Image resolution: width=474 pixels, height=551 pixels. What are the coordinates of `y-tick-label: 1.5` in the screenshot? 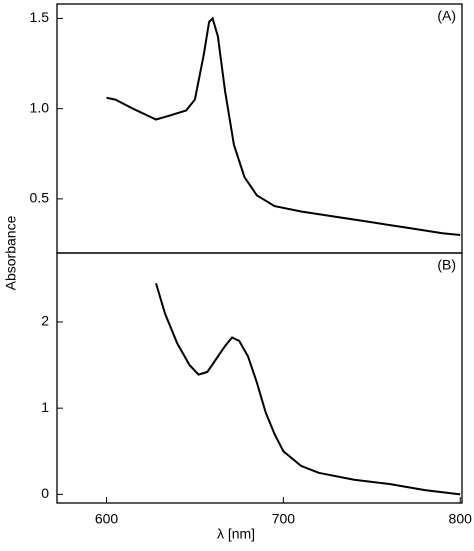 It's located at (40, 17).